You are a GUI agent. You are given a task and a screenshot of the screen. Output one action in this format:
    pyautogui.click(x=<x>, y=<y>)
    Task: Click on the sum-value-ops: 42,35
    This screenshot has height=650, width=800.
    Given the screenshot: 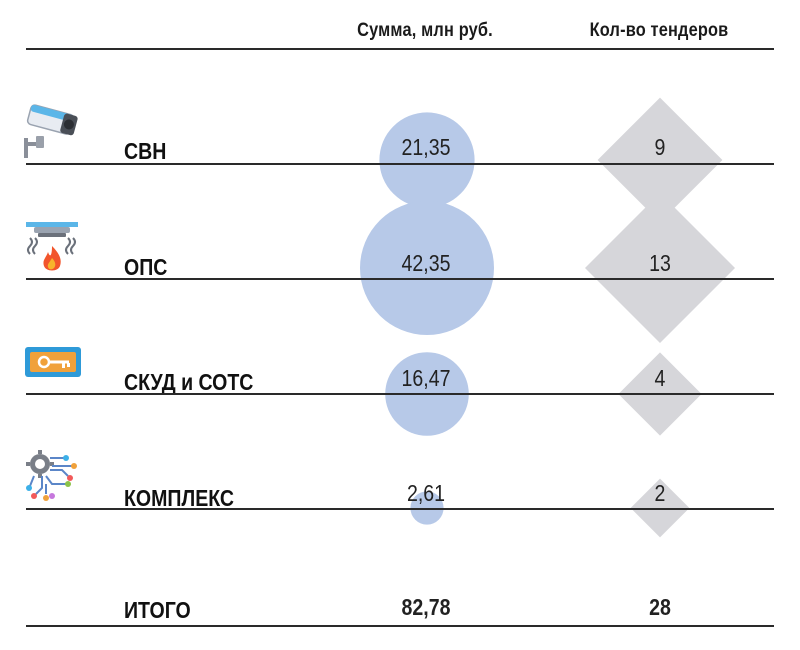 What is the action you would take?
    pyautogui.click(x=426, y=263)
    